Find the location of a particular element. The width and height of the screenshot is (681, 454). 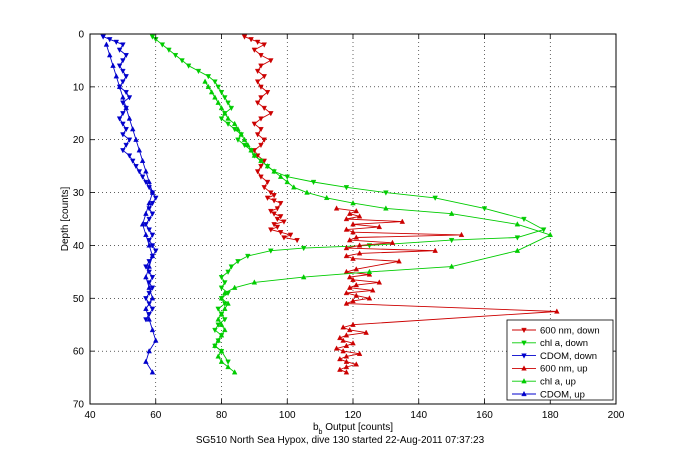

legend-item: CDOM, up is located at coordinates (548, 394).